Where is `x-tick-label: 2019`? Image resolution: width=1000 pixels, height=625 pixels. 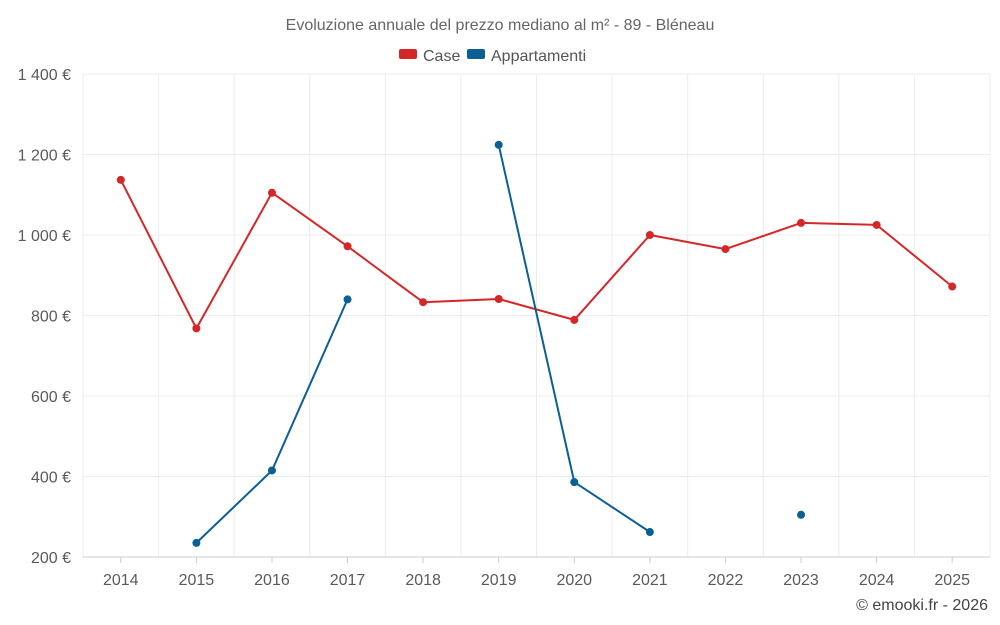
x-tick-label: 2019 is located at coordinates (499, 580).